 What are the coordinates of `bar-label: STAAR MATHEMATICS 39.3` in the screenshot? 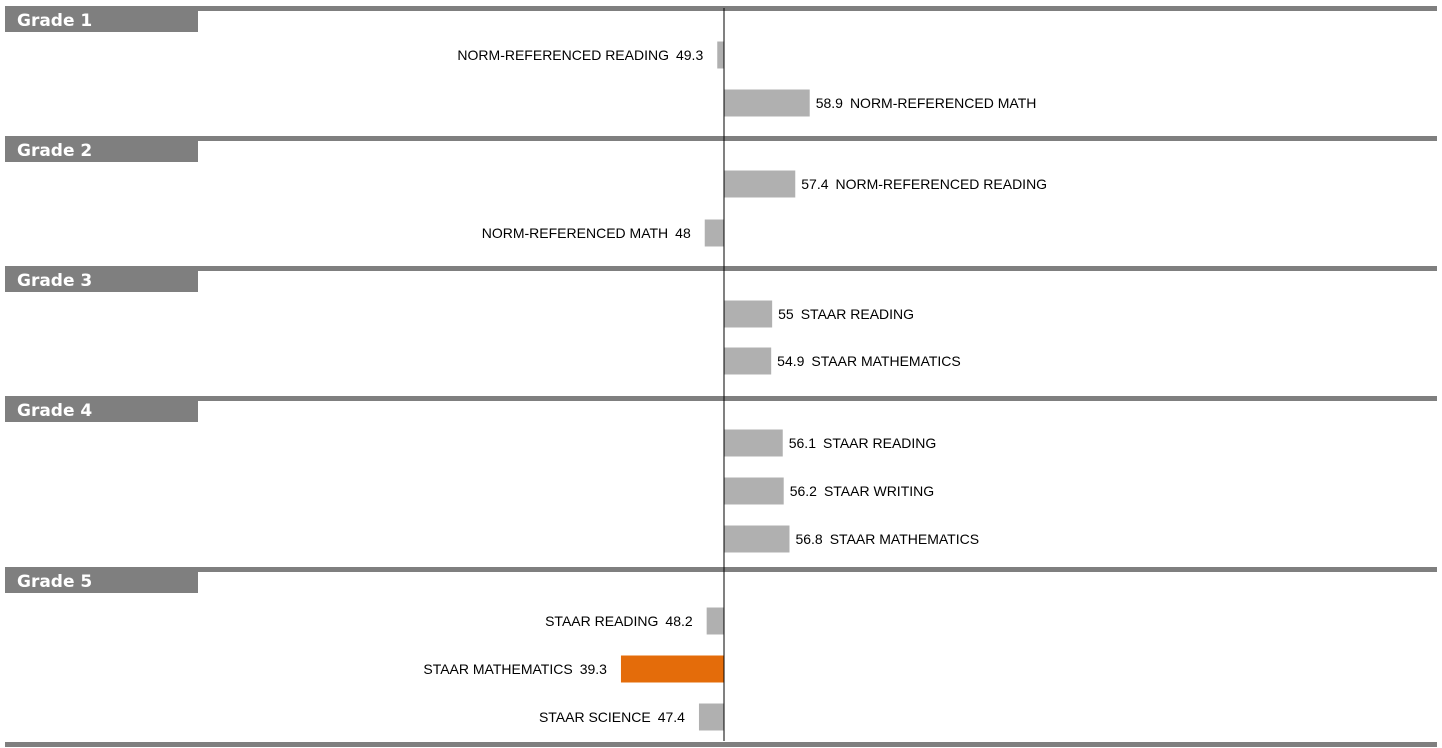 It's located at (515, 669).